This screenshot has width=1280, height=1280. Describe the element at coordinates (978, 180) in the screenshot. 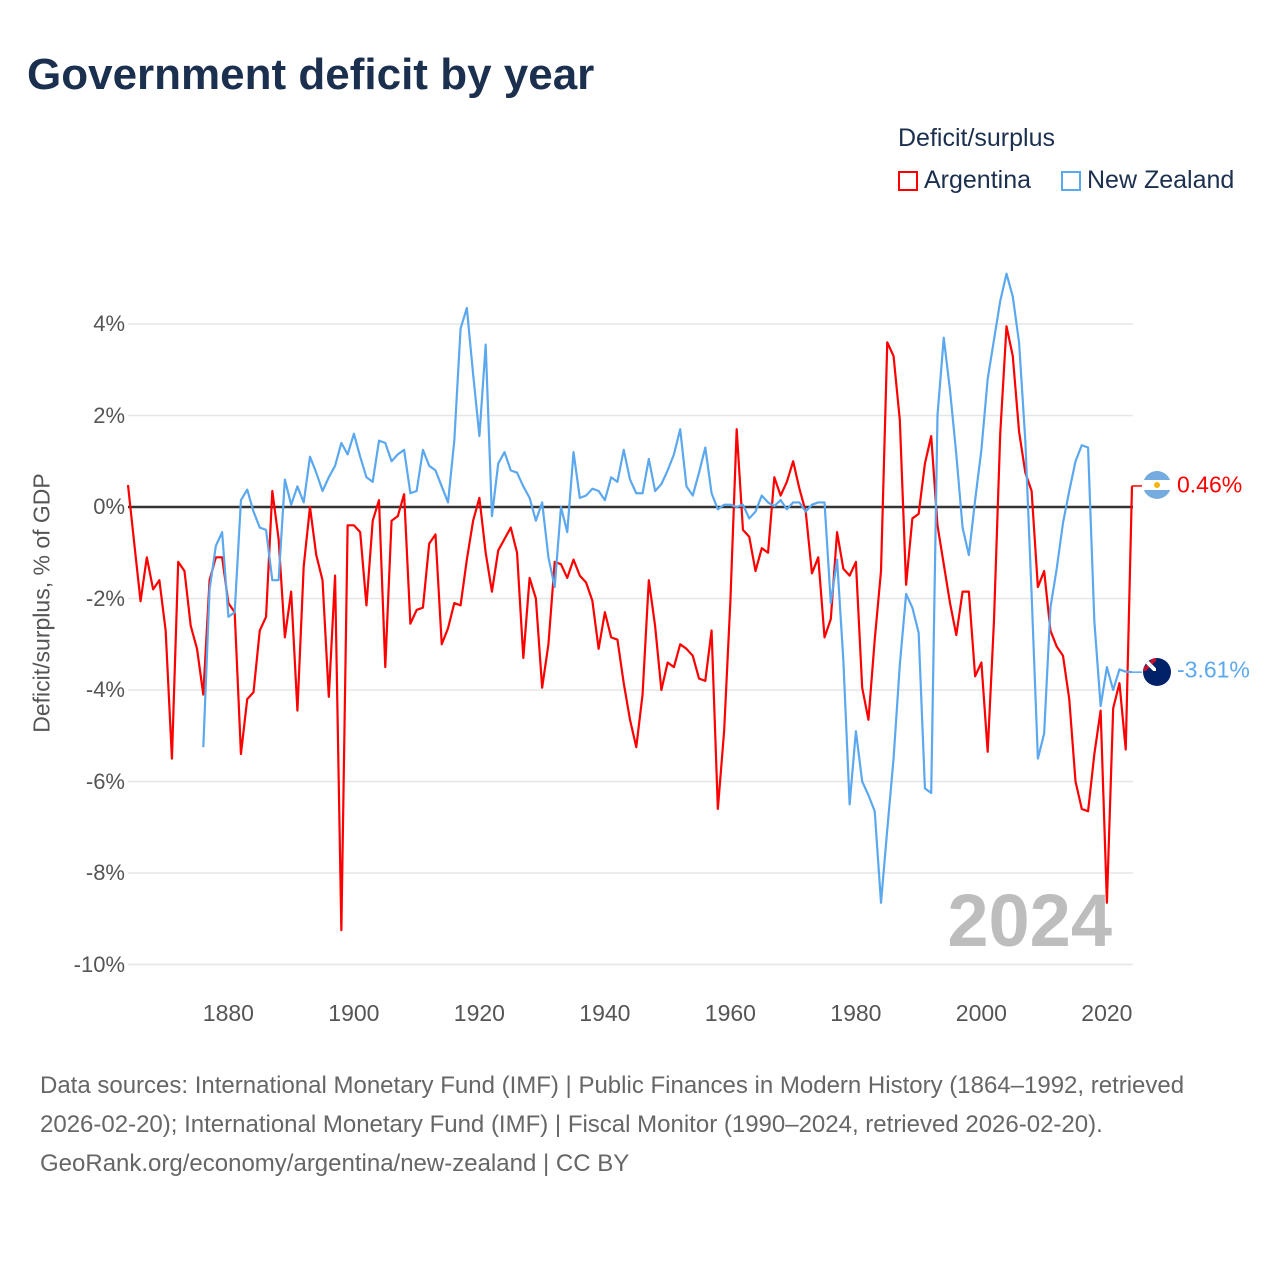

I see `legend-label-argentina: Argentina` at that location.